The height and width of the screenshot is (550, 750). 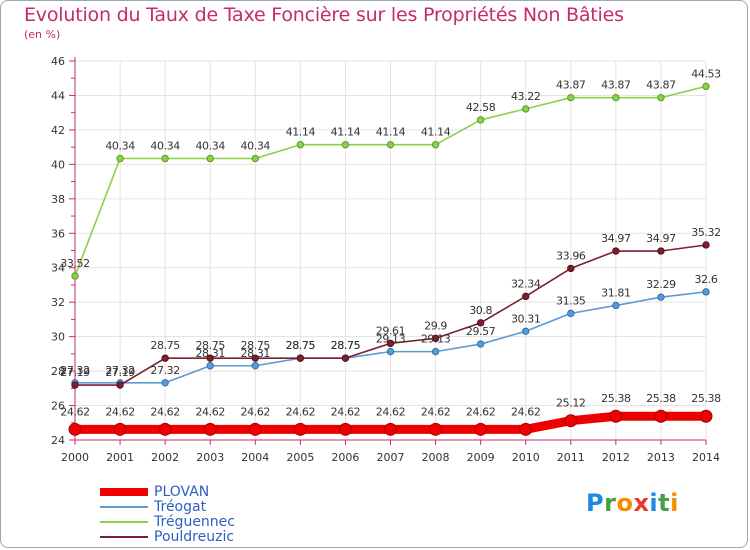 I want to click on y-tick-label: 42, so click(x=58, y=130).